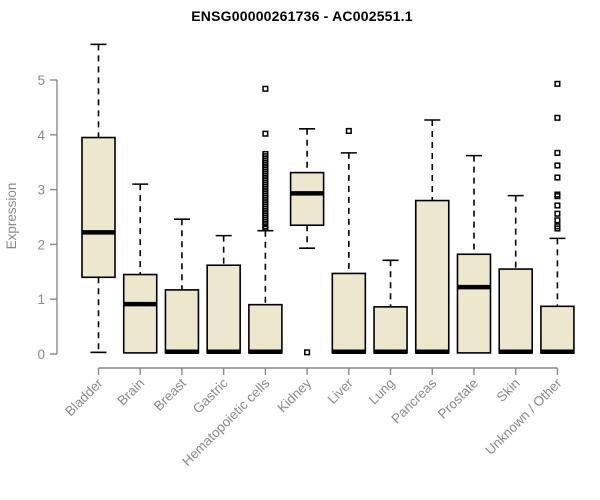 This screenshot has height=500, width=600. I want to click on box-bladder, so click(98, 207).